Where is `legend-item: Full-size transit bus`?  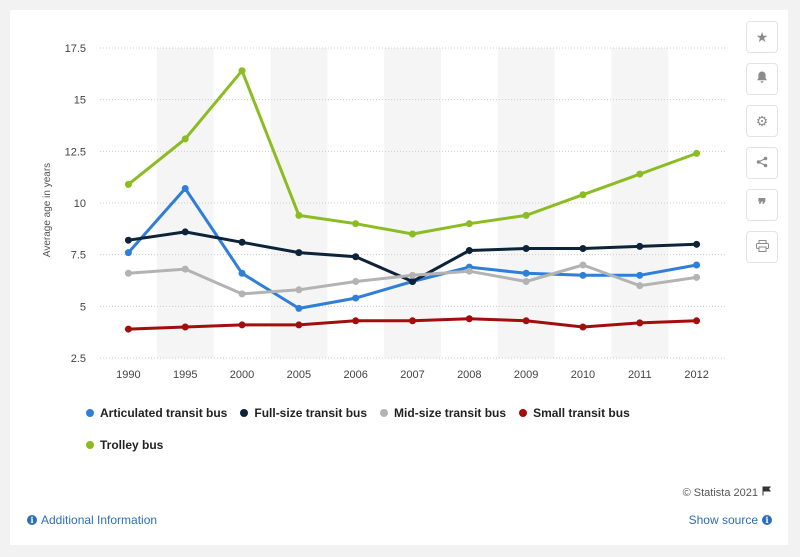
legend-item: Full-size transit bus is located at coordinates (303, 413).